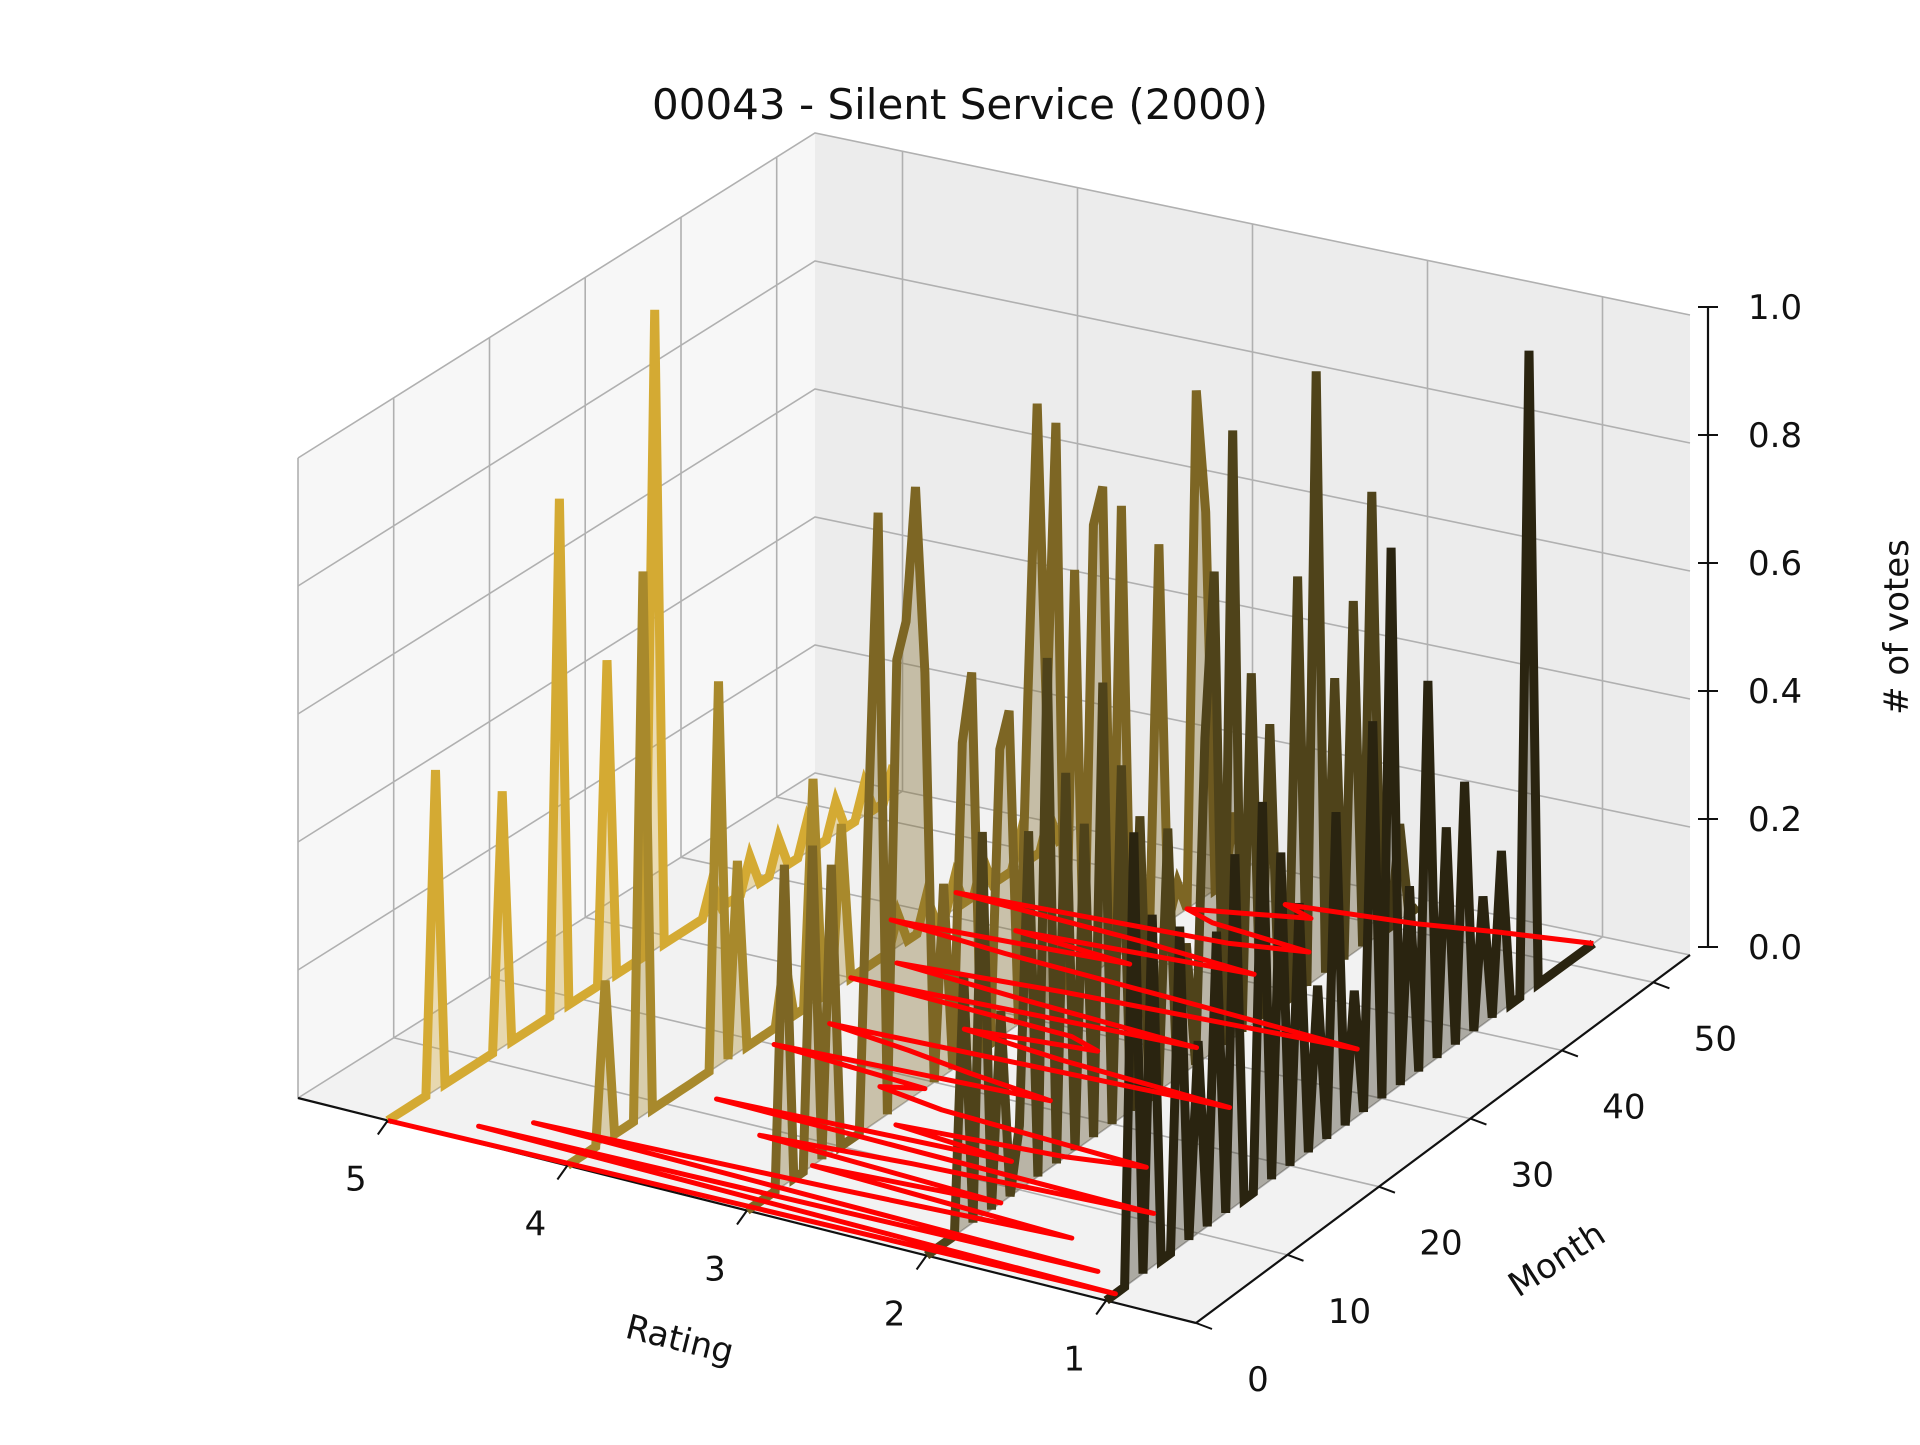 The image size is (1920, 1445). I want to click on y-tick-label: 50, so click(1715, 1039).